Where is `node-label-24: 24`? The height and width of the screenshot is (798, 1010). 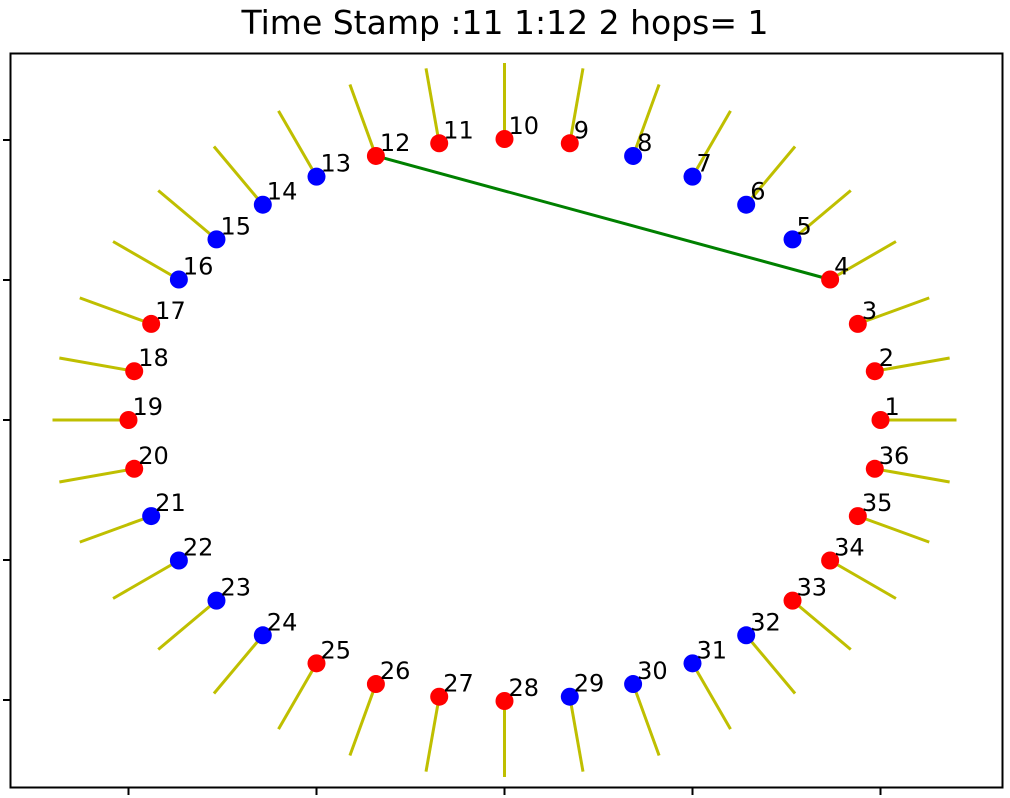 node-label-24: 24 is located at coordinates (282, 622).